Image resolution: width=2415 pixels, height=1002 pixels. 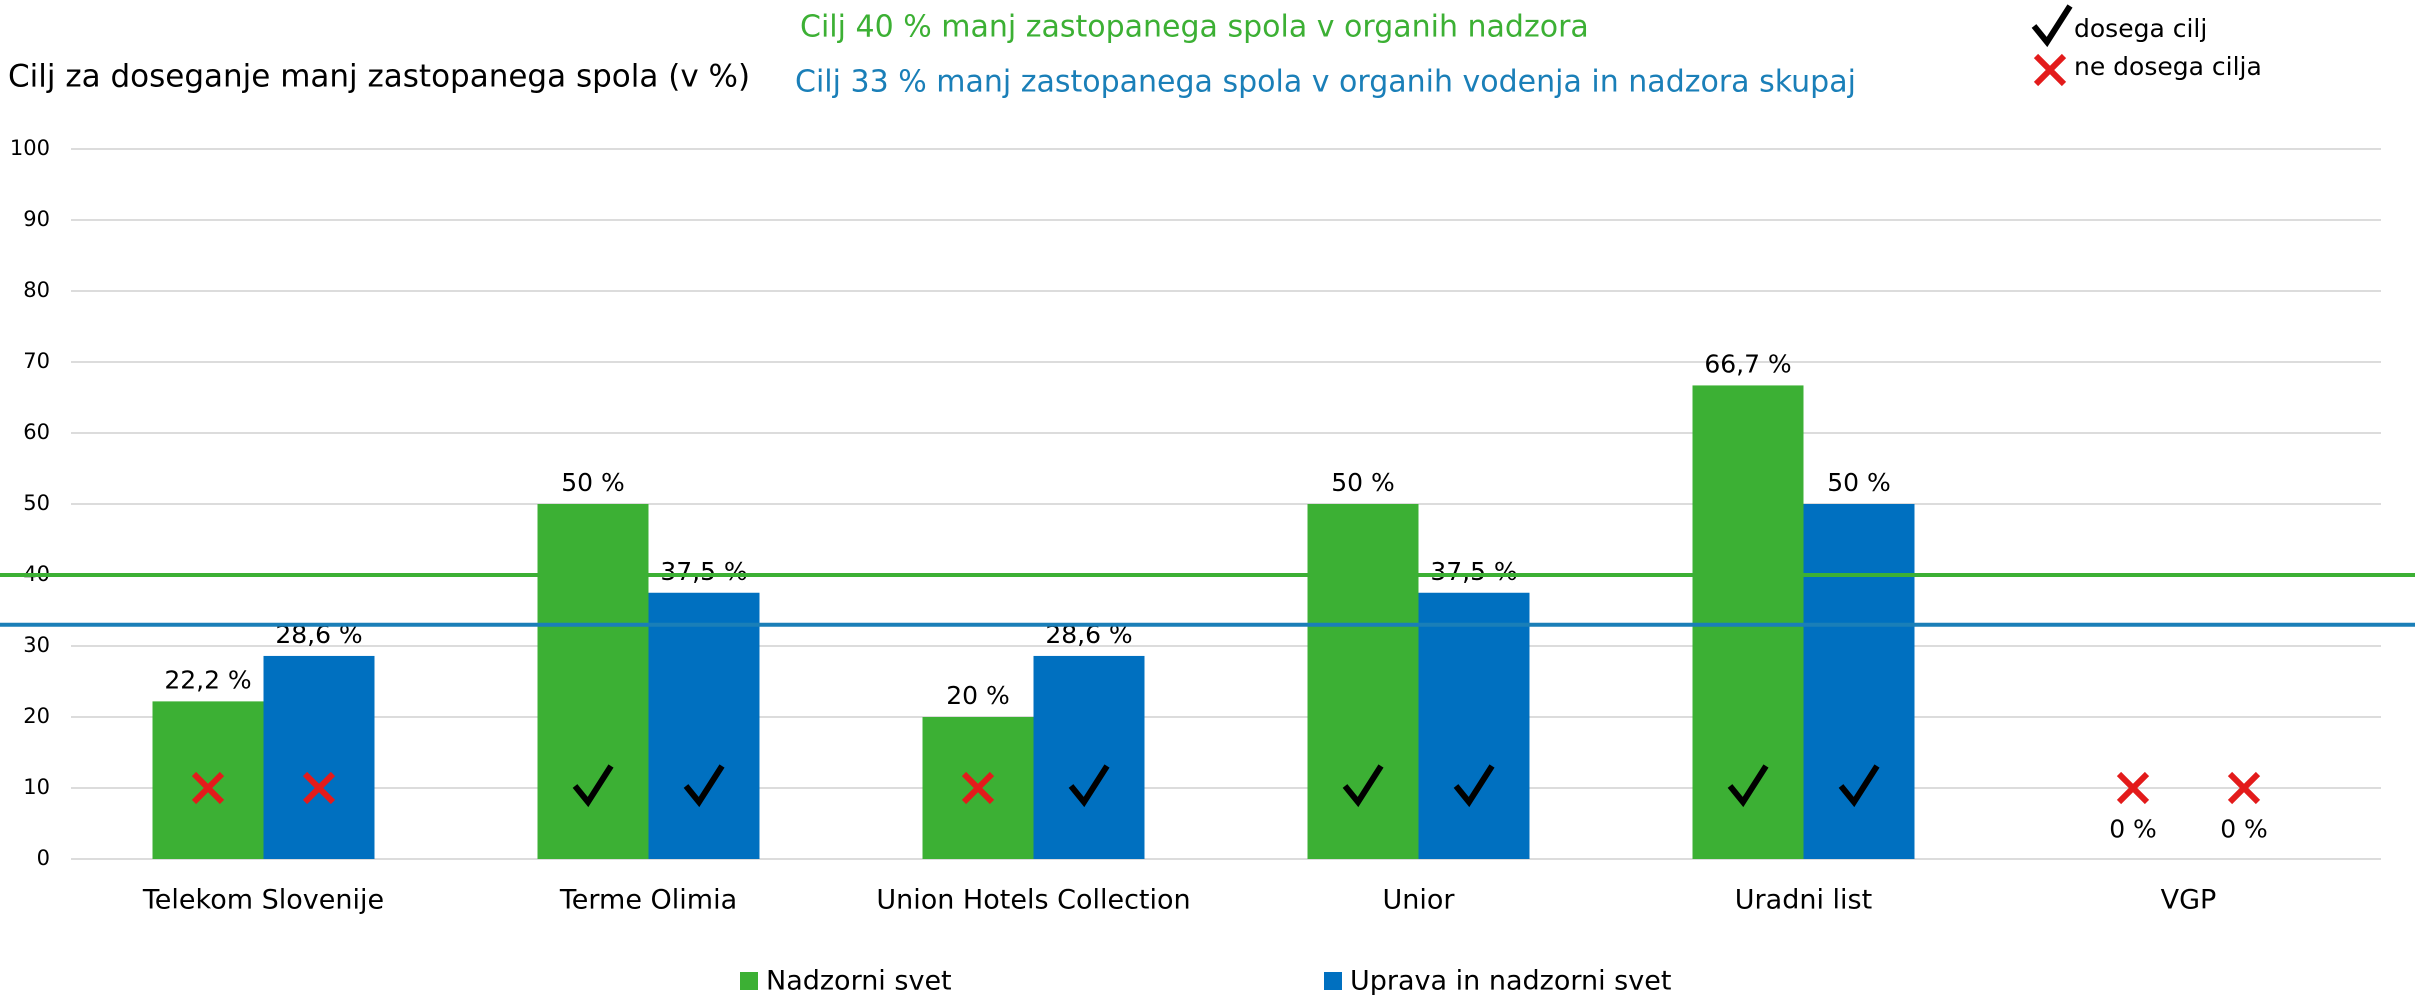 I want to click on y-tick-label: 80, so click(x=36, y=290).